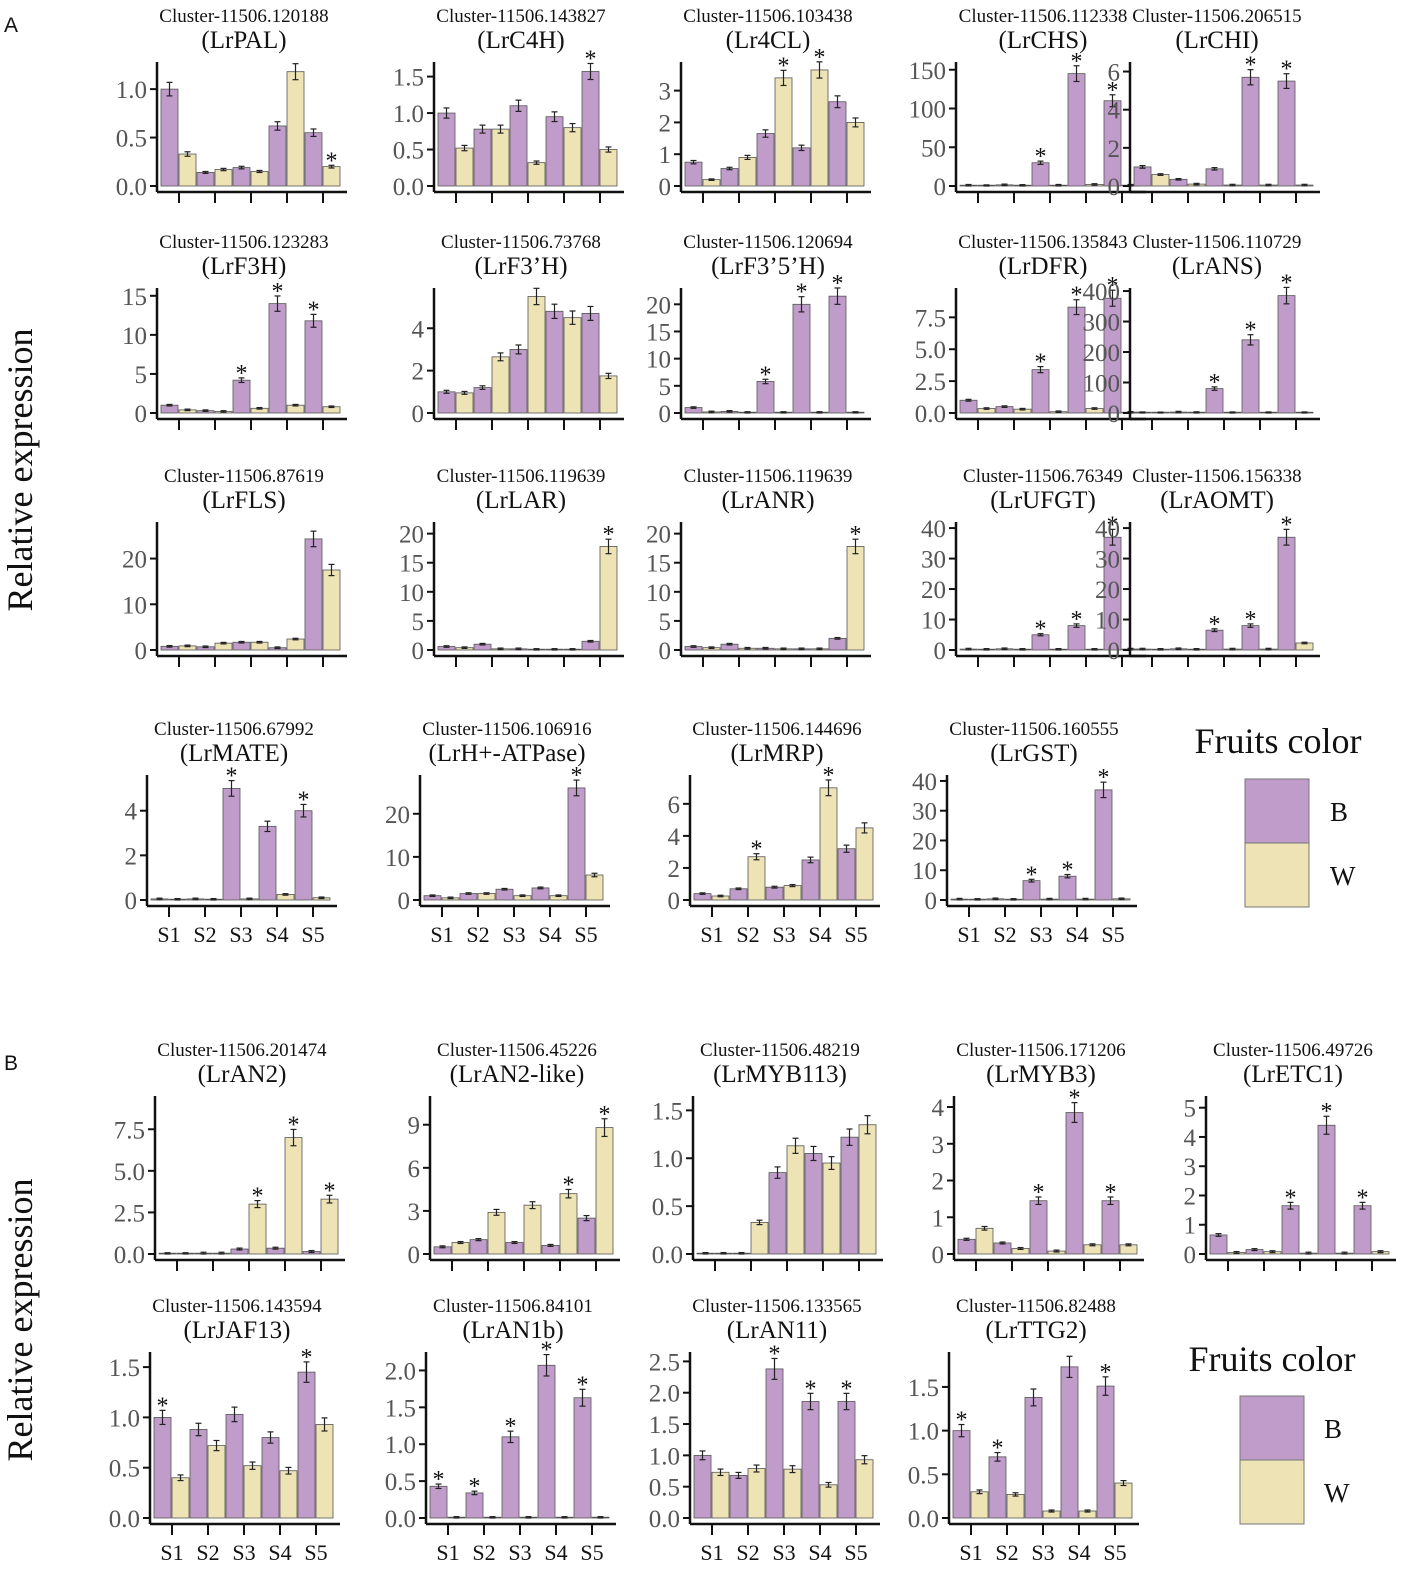  What do you see at coordinates (1043, 476) in the screenshot?
I see `chart-title: Cluster-11506.76349` at bounding box center [1043, 476].